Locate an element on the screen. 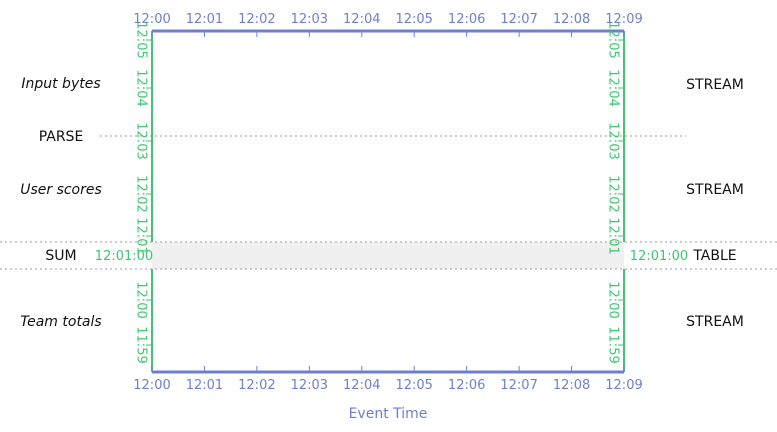  bottom-x-tick-label: 12:02 is located at coordinates (256, 385).